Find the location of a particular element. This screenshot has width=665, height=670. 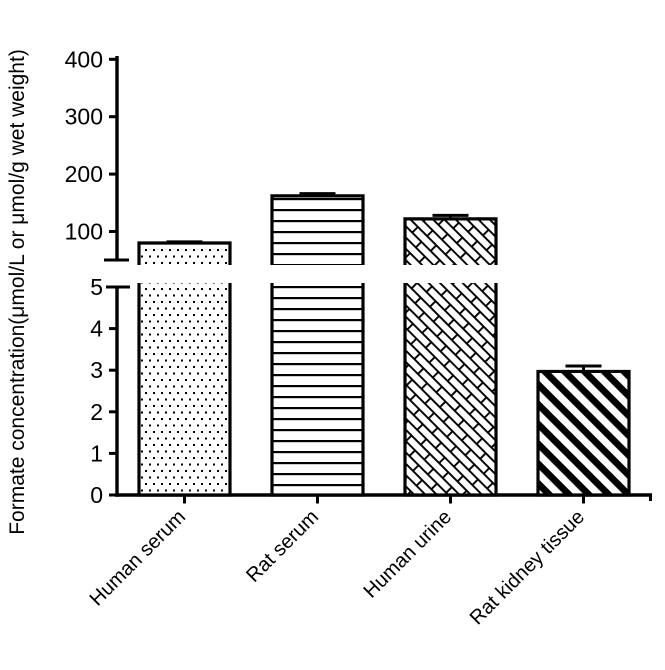

y-tick-label: 2 is located at coordinates (96, 412).